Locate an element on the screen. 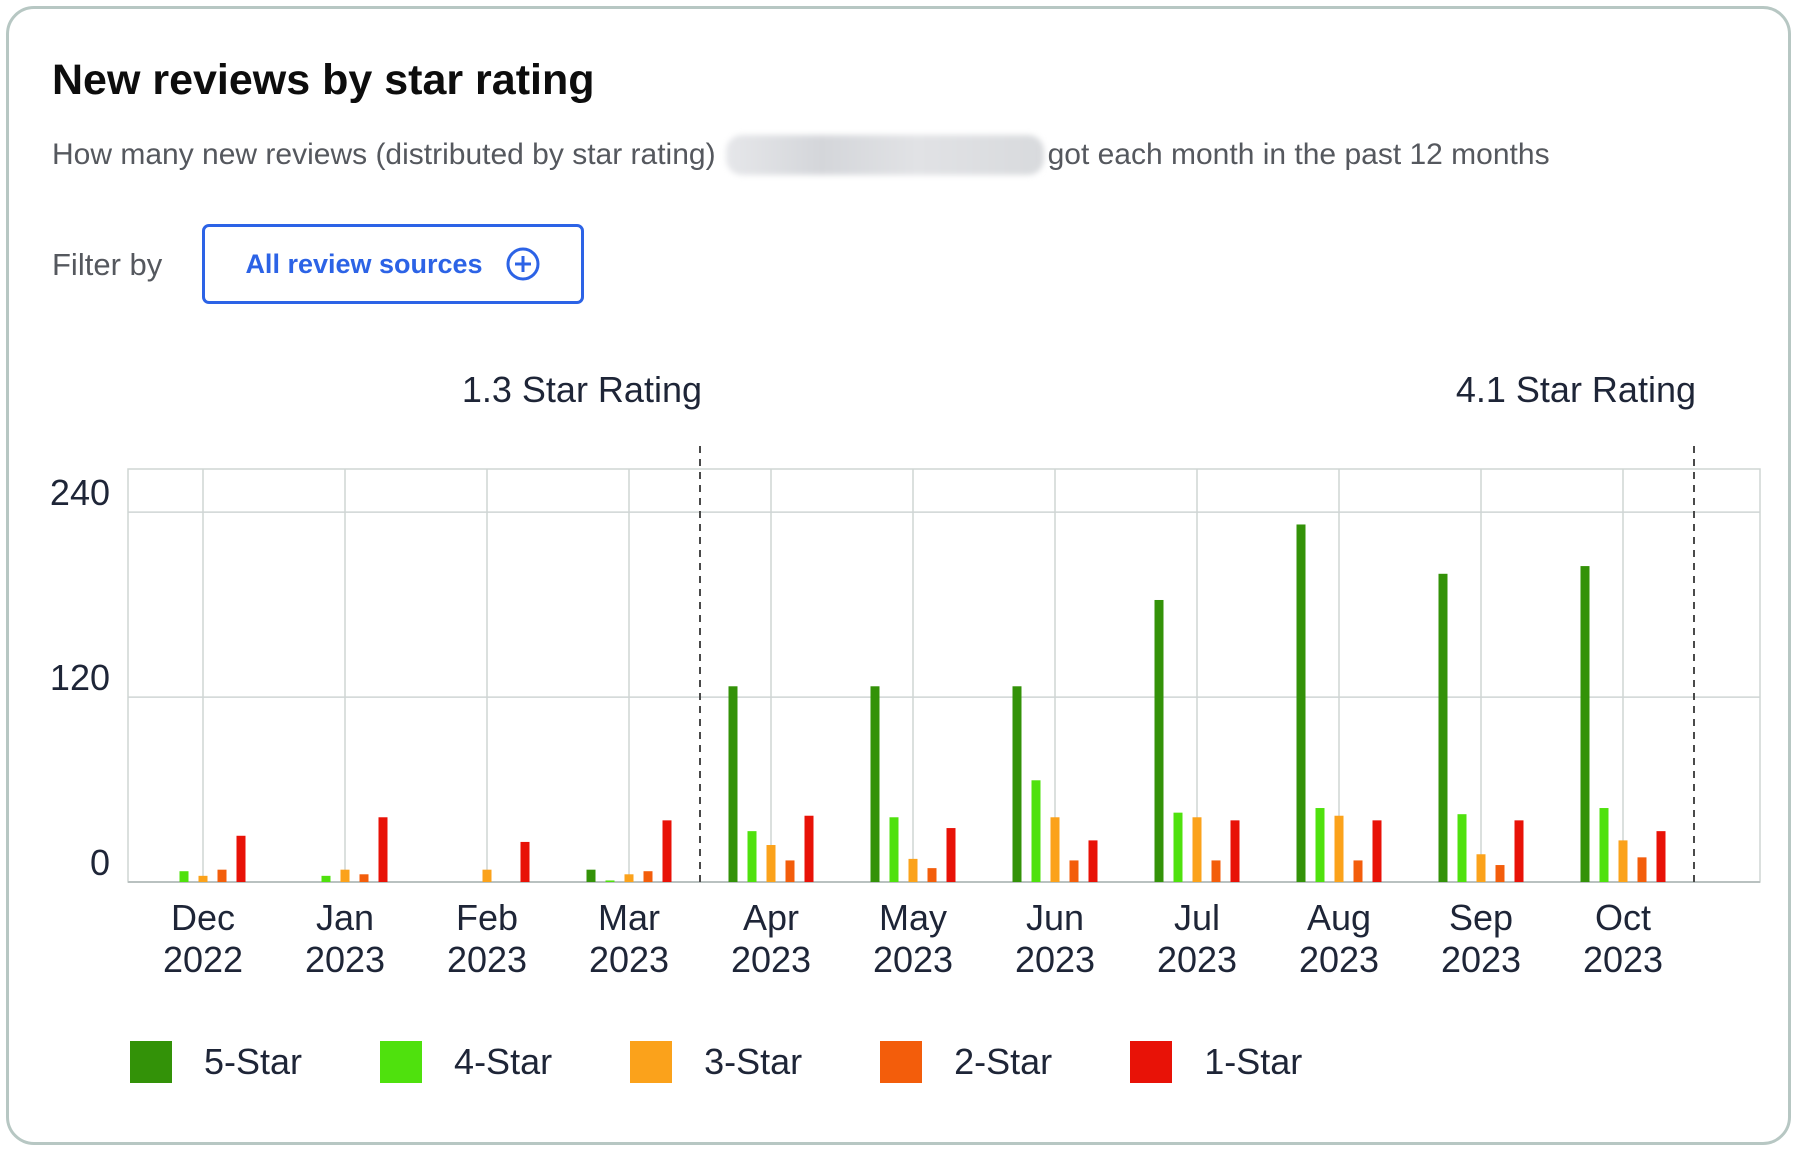 The image size is (1801, 1155). subtitle-text-after: got each month in the past 12 months is located at coordinates (1298, 154).